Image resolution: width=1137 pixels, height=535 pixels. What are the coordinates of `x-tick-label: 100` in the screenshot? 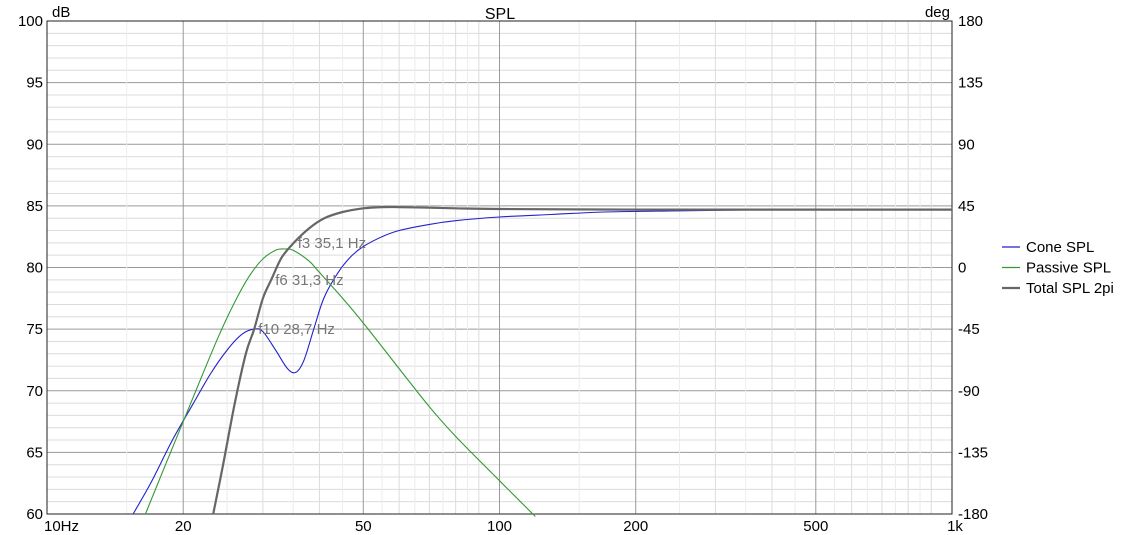 It's located at (499, 526).